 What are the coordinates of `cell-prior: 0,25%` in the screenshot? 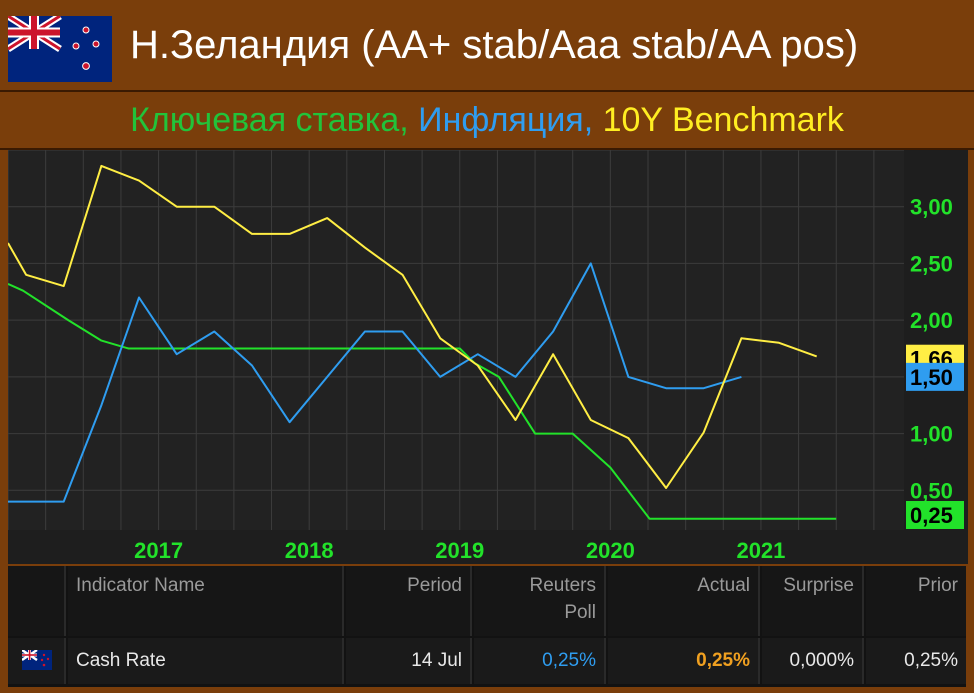 It's located at (916, 661).